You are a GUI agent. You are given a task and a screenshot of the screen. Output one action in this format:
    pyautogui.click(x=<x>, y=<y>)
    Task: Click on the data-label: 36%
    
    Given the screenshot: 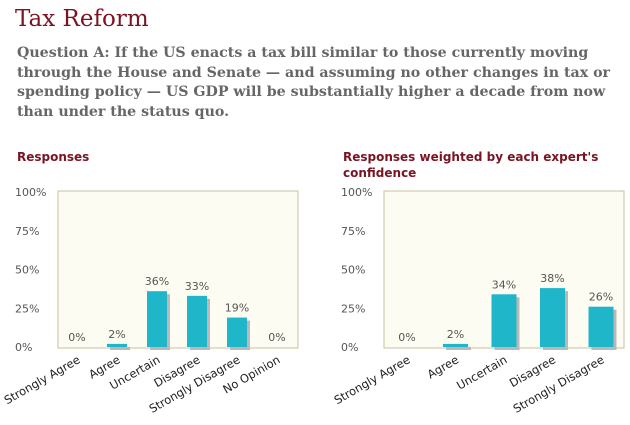 What is the action you would take?
    pyautogui.click(x=157, y=281)
    